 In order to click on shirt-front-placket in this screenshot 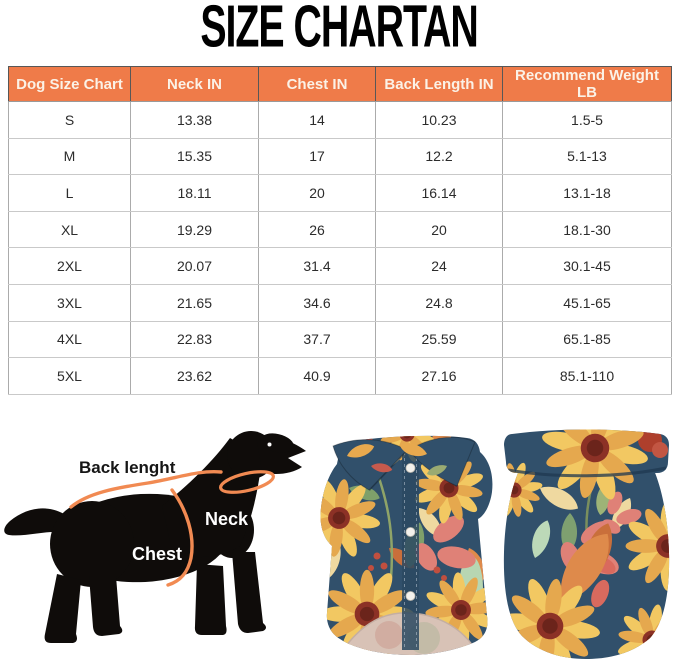, I will do `click(410, 550)`.